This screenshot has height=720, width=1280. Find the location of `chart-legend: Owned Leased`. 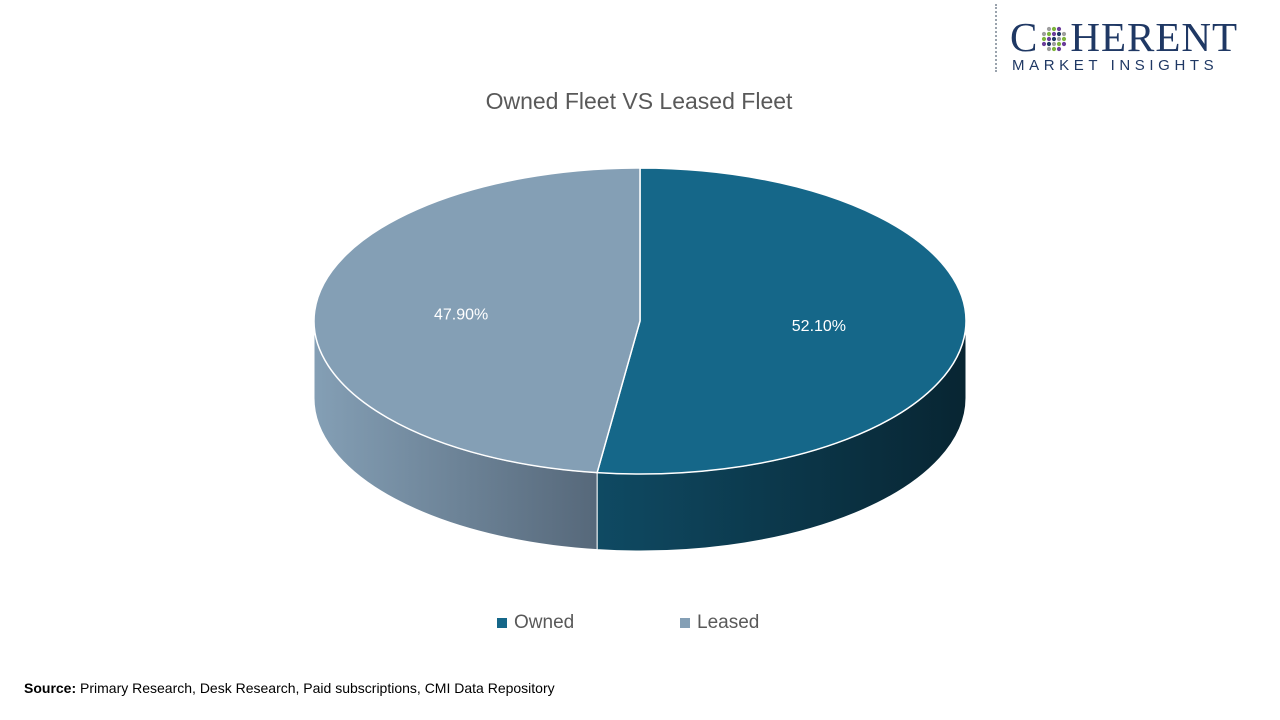

chart-legend: Owned Leased is located at coordinates (640, 623).